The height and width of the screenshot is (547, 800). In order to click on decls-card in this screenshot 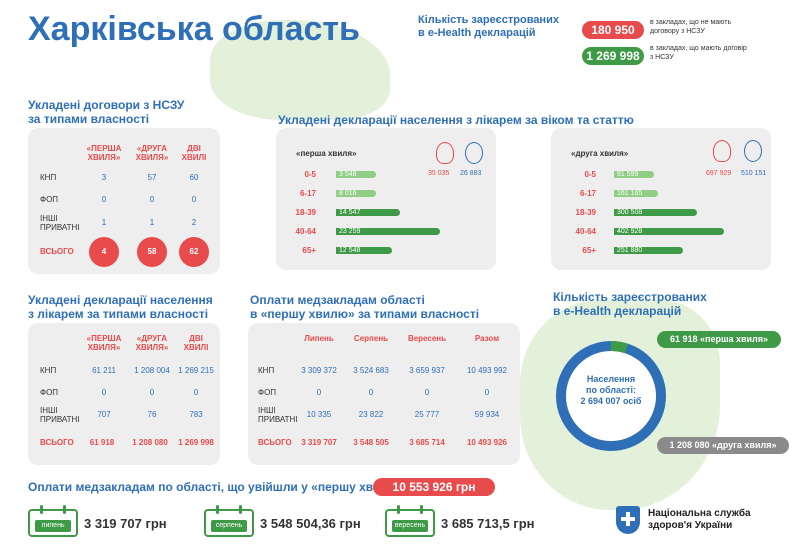, I will do `click(124, 394)`.